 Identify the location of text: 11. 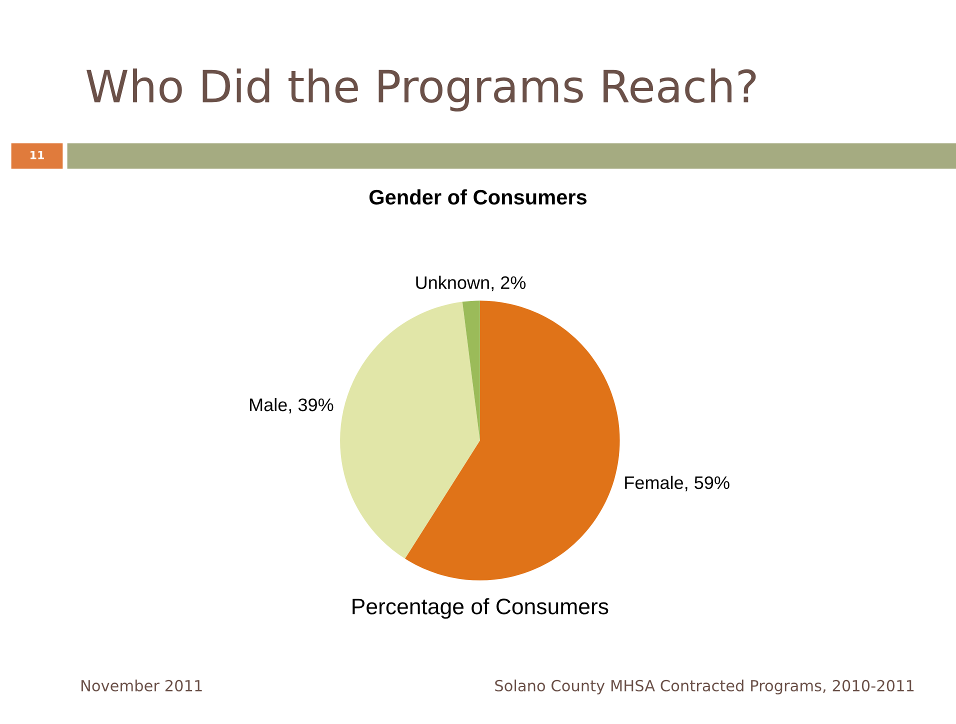
(37, 155).